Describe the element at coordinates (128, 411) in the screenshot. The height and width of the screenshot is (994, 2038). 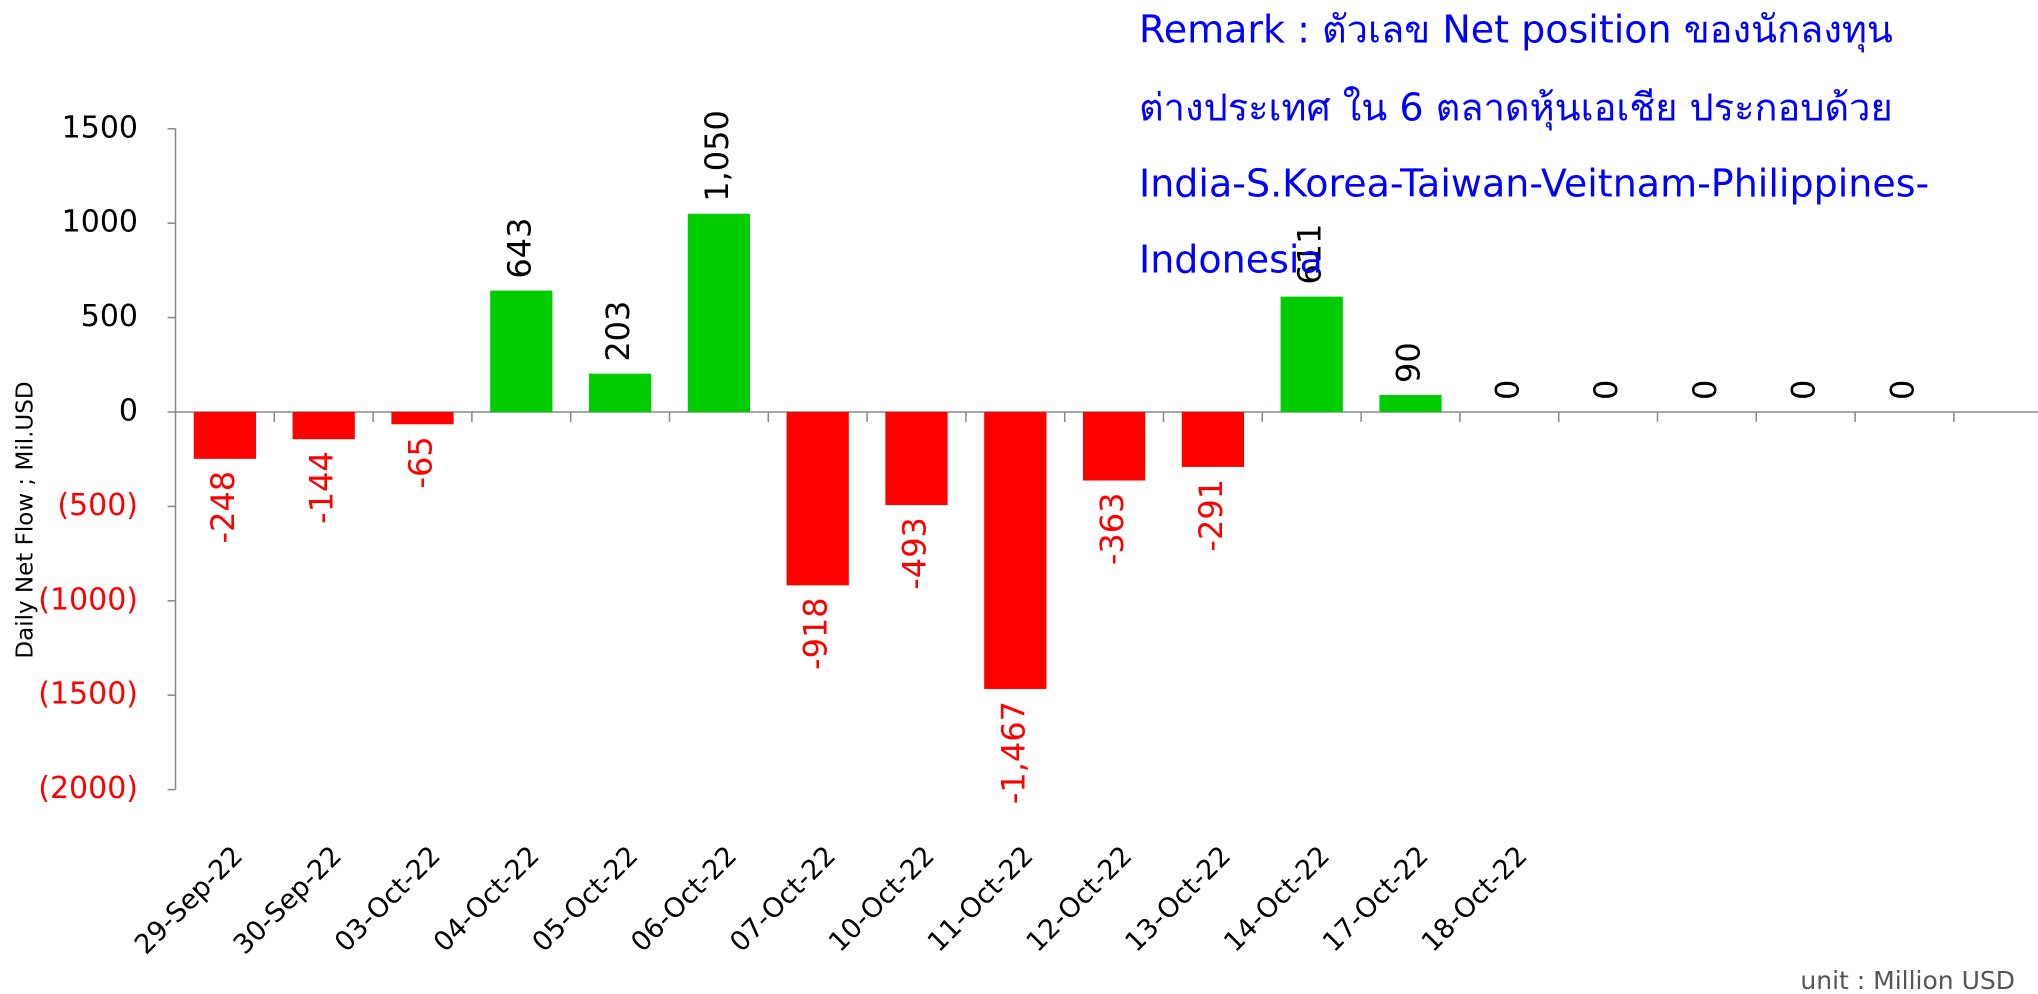
I see `y-tick-label: 0` at that location.